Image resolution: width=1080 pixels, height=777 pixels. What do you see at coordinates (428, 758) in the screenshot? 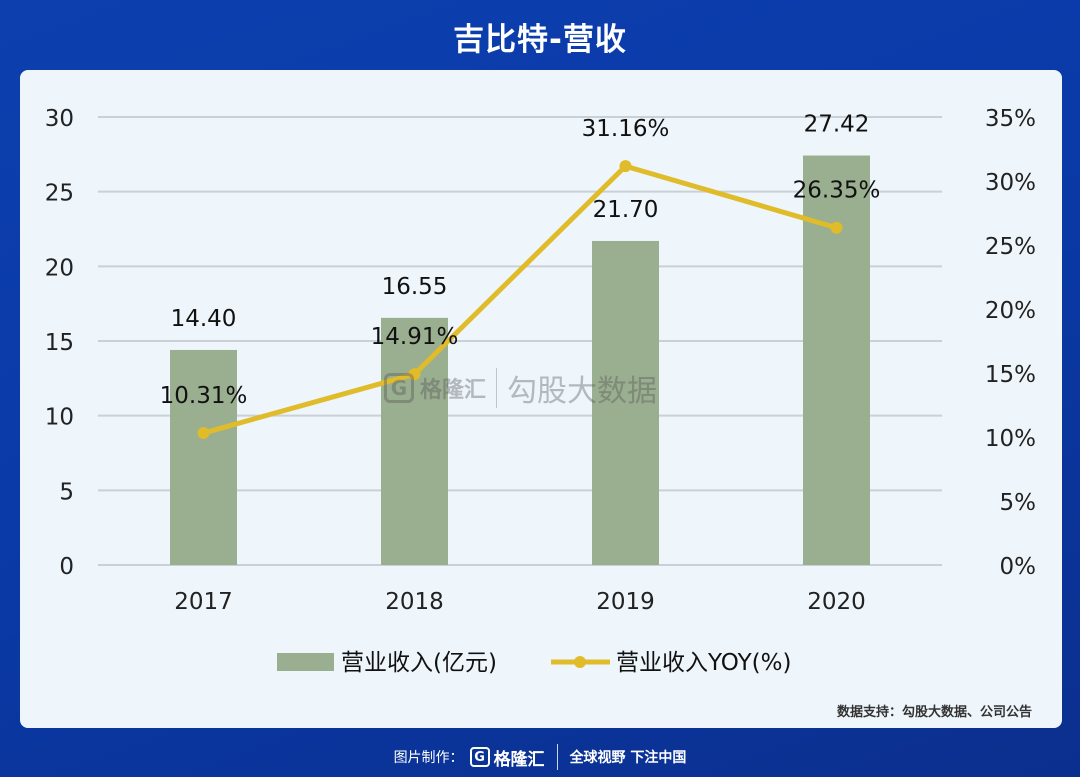
I see `footer-prefix: 图片制作：` at bounding box center [428, 758].